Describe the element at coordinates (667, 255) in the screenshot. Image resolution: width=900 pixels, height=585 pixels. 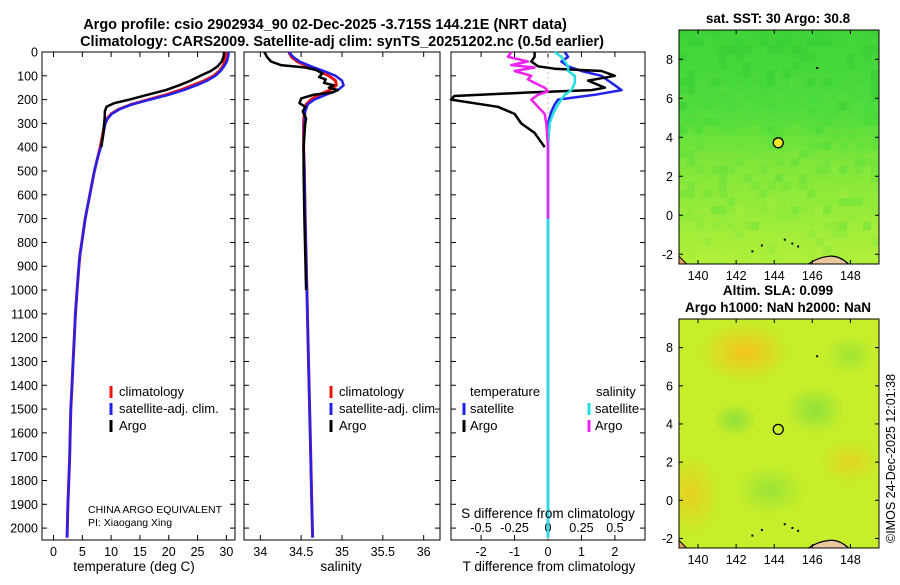
I see `lat-tick-label: -2` at that location.